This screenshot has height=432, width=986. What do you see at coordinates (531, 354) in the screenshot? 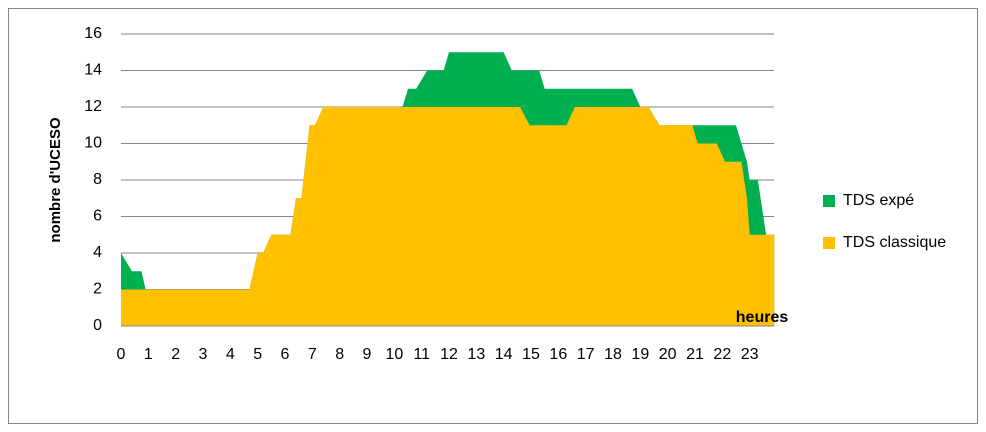
I see `x-tick-label: 15` at bounding box center [531, 354].